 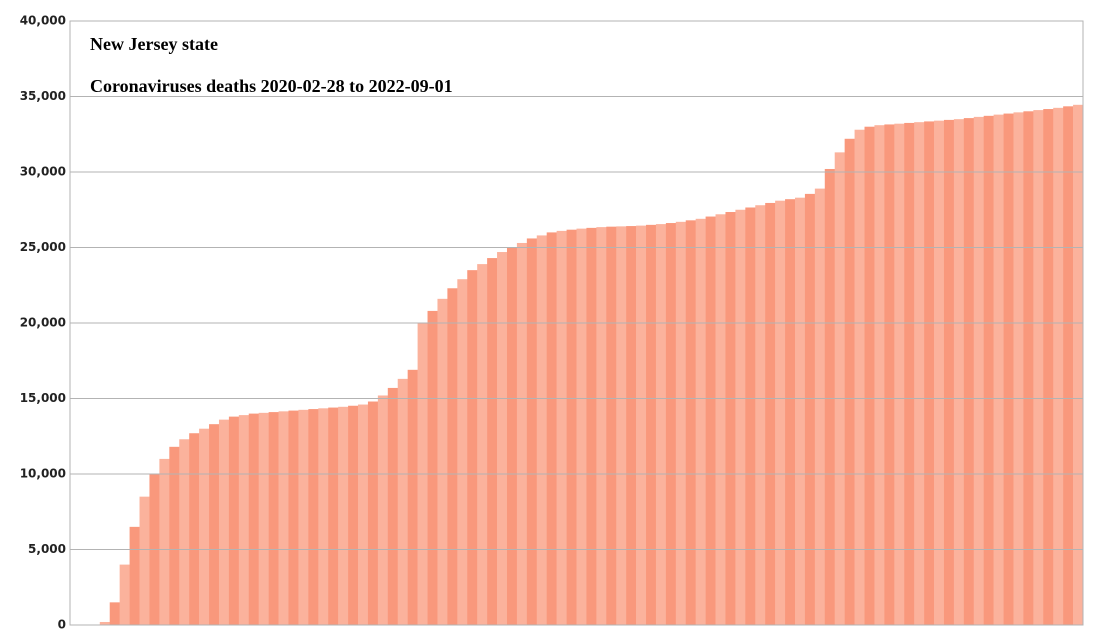 What do you see at coordinates (43, 474) in the screenshot?
I see `y-tick-label: 10,000` at bounding box center [43, 474].